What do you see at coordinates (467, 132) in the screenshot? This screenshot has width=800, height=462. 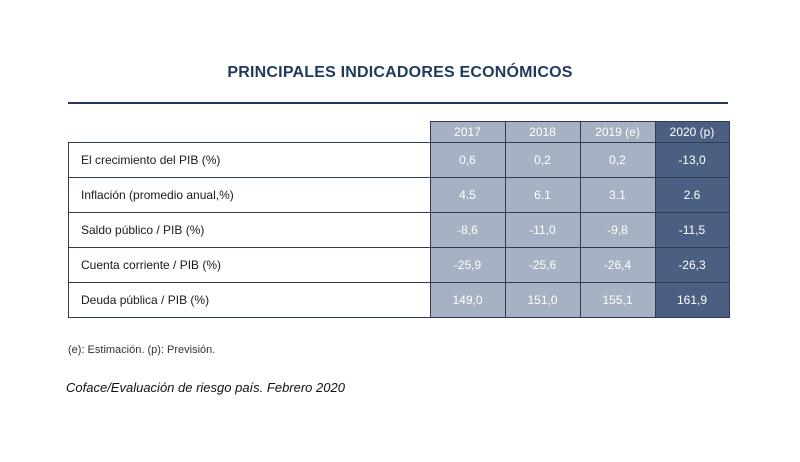 I see `column-header: 2017` at bounding box center [467, 132].